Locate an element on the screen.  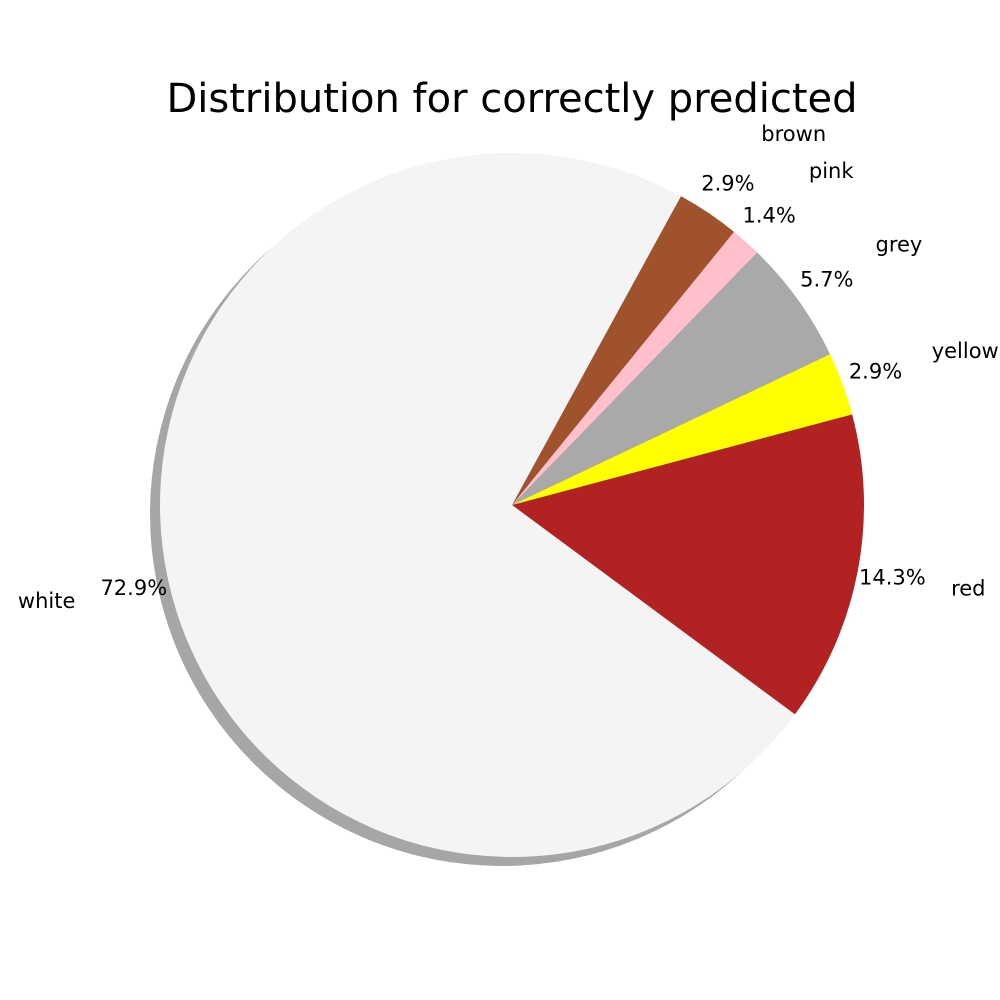
pie-pct-label-yellow: 2.9% is located at coordinates (875, 372).